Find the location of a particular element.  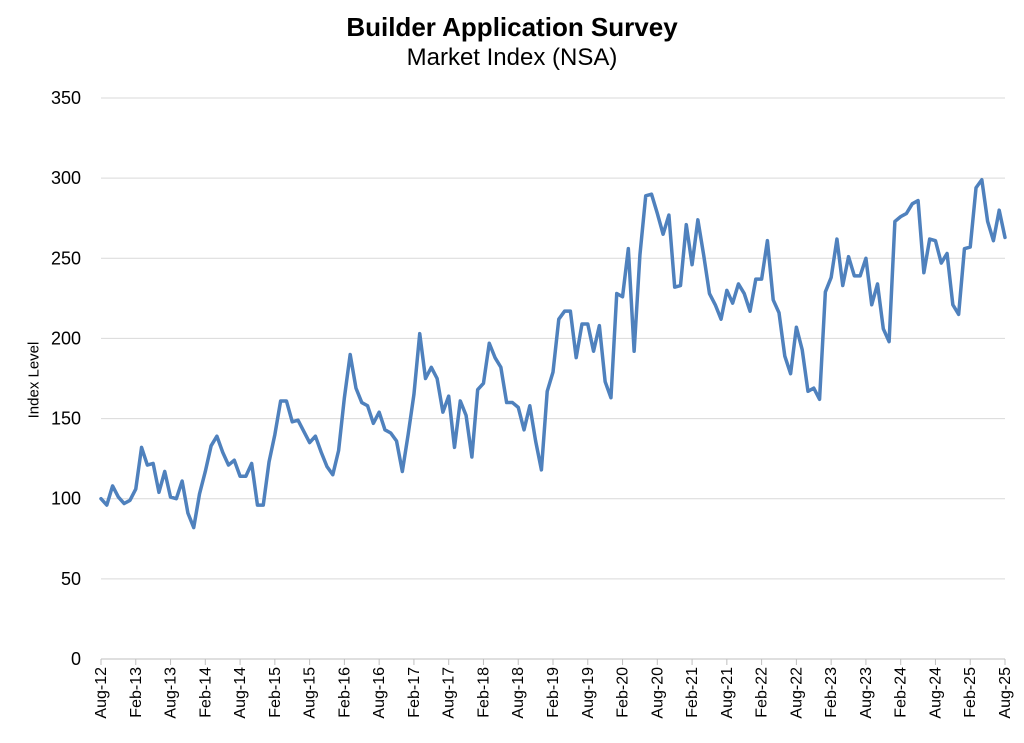

x-tick-label: Feb-22 is located at coordinates (762, 692).